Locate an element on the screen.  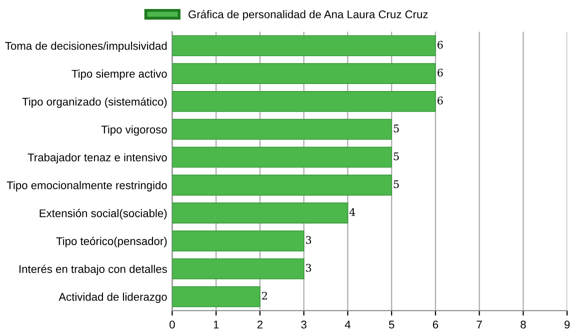
x-tick-label: 4 is located at coordinates (347, 324).